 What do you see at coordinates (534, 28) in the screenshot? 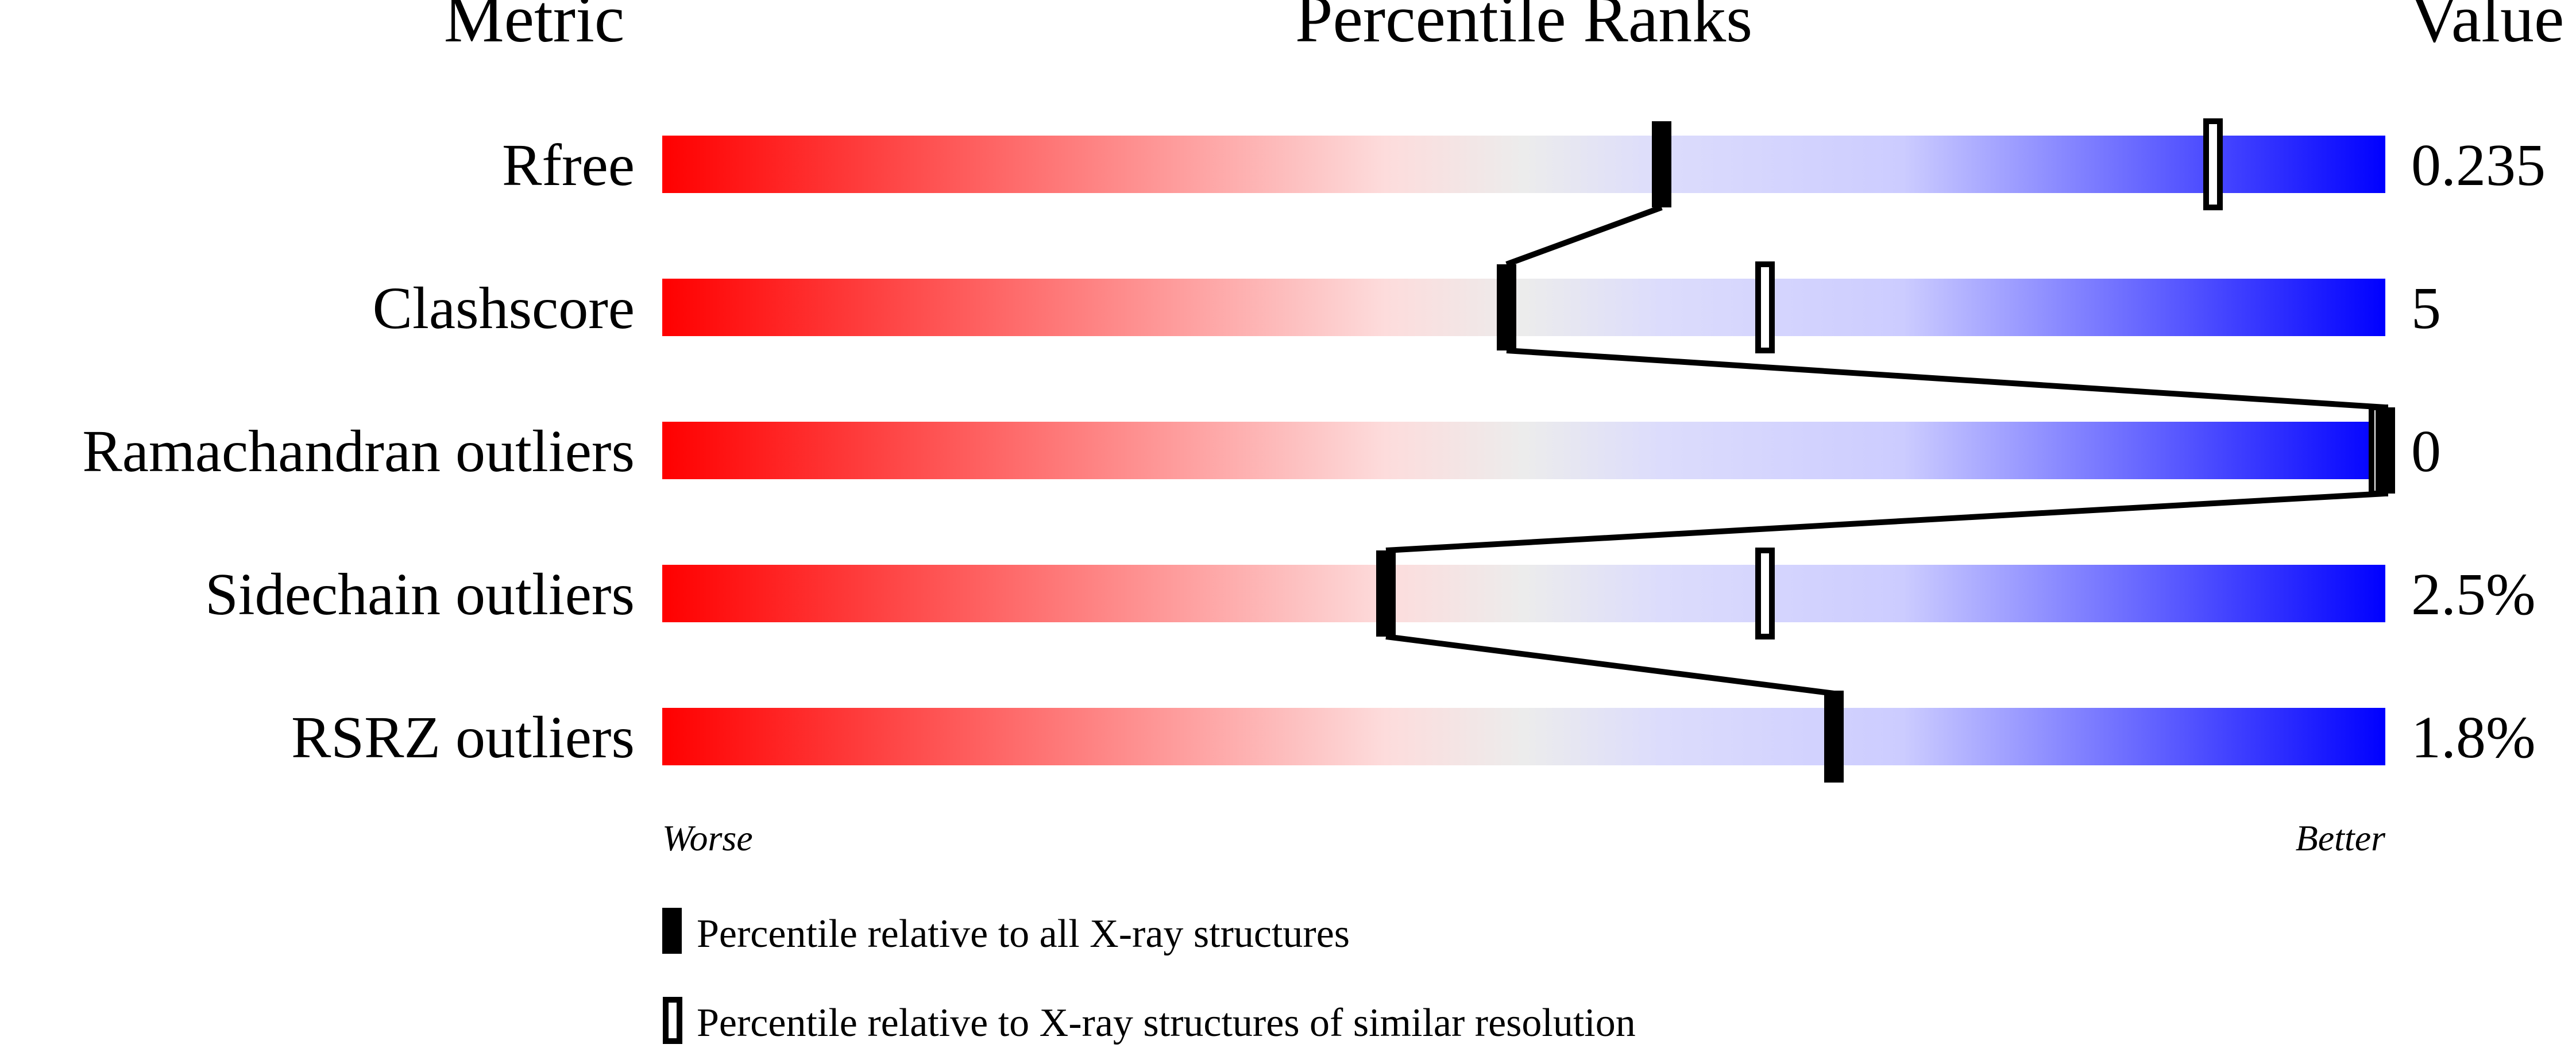
I see `header-metric: Metric` at bounding box center [534, 28].